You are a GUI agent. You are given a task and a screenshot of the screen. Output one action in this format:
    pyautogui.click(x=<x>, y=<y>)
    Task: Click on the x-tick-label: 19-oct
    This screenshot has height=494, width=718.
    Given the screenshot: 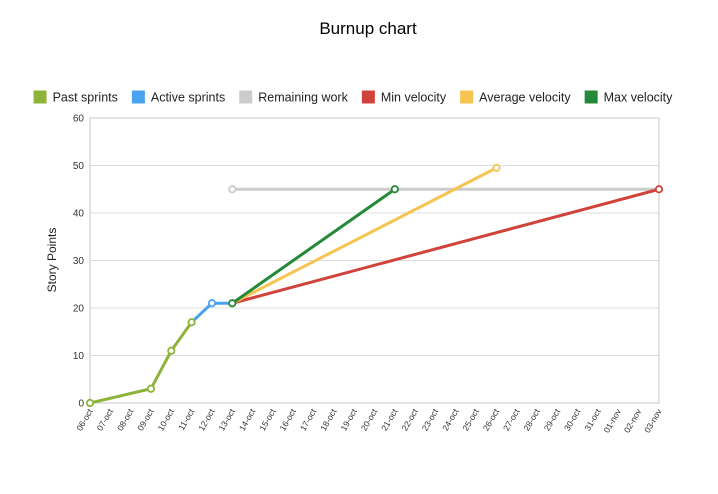 What is the action you would take?
    pyautogui.click(x=348, y=419)
    